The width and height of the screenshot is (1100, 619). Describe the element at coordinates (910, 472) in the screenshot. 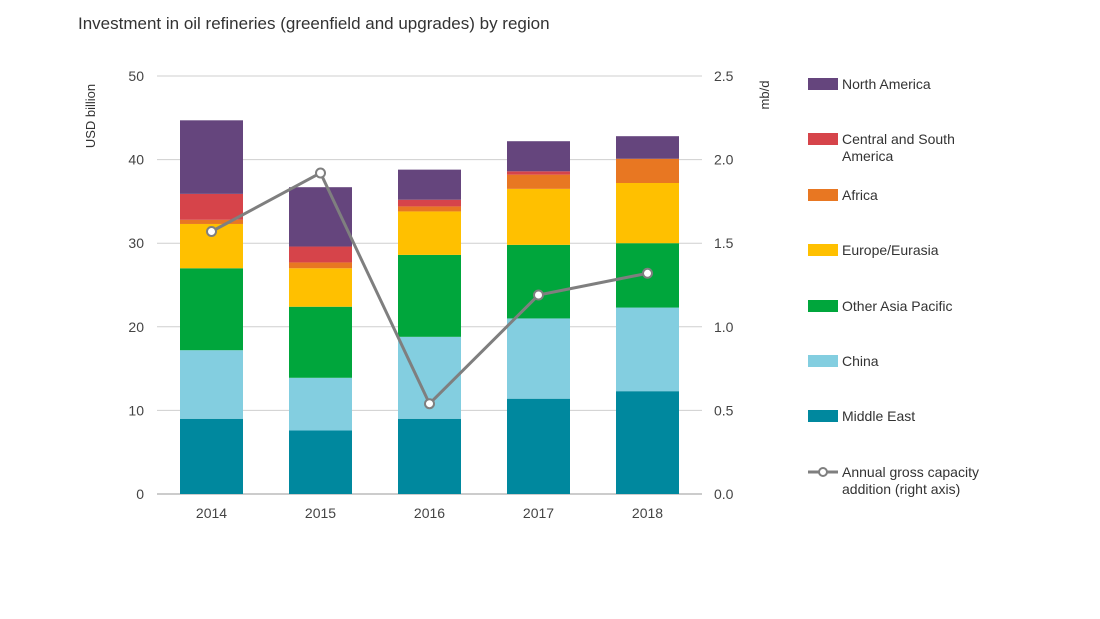

I see `legend-label: Annual gross capacity` at that location.